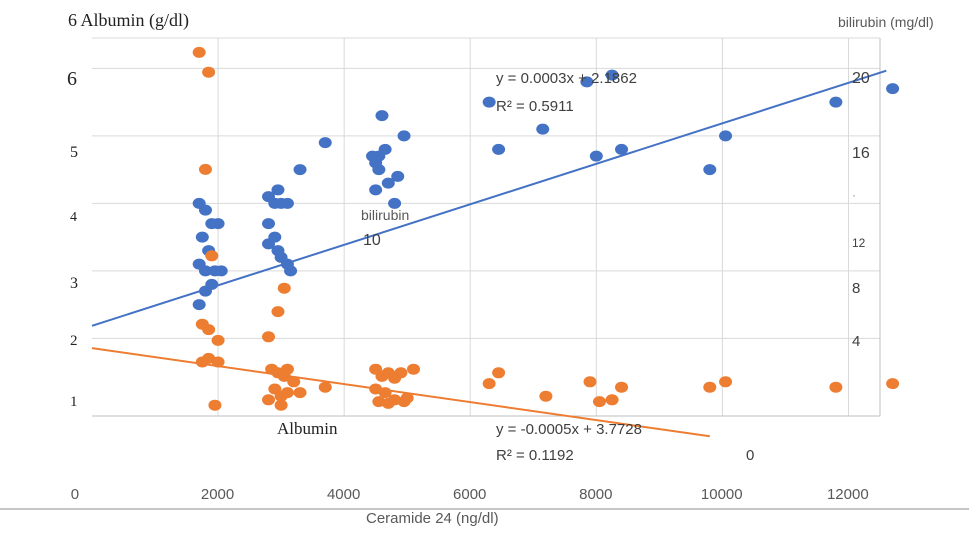 The image size is (969, 533). Describe the element at coordinates (721, 494) in the screenshot. I see `x-tick-label: 10000` at that location.